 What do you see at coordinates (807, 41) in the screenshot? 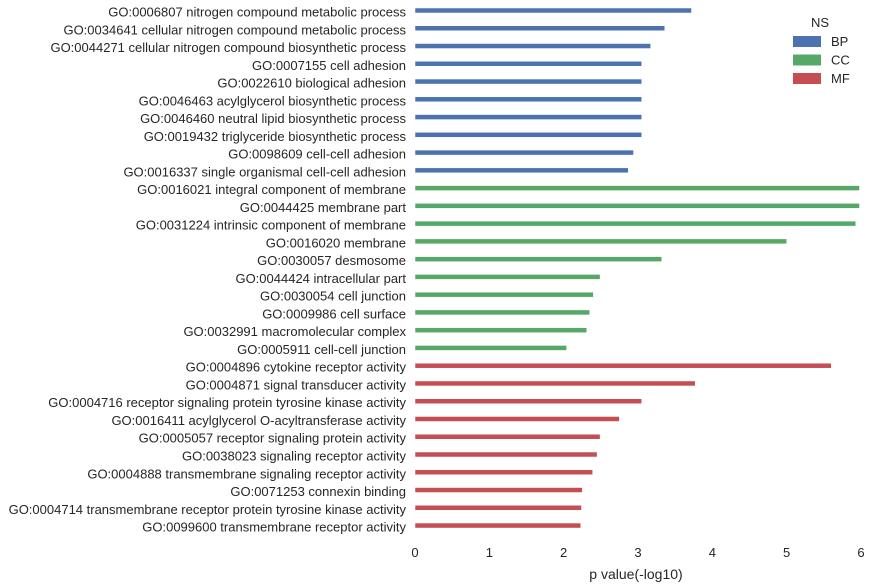
I see `legend-swatch-bp` at bounding box center [807, 41].